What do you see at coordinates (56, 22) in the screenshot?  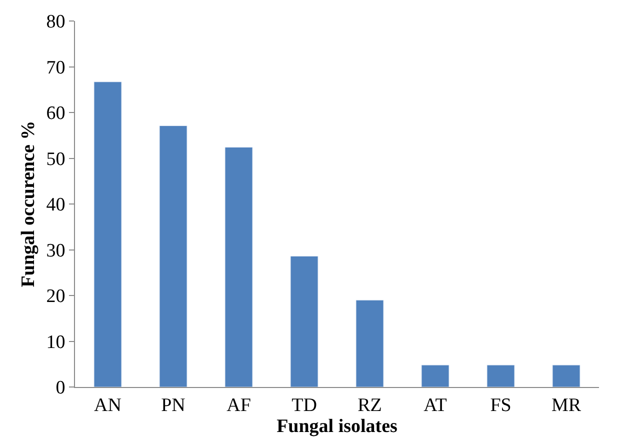 I see `y-tick-label: 80` at bounding box center [56, 22].